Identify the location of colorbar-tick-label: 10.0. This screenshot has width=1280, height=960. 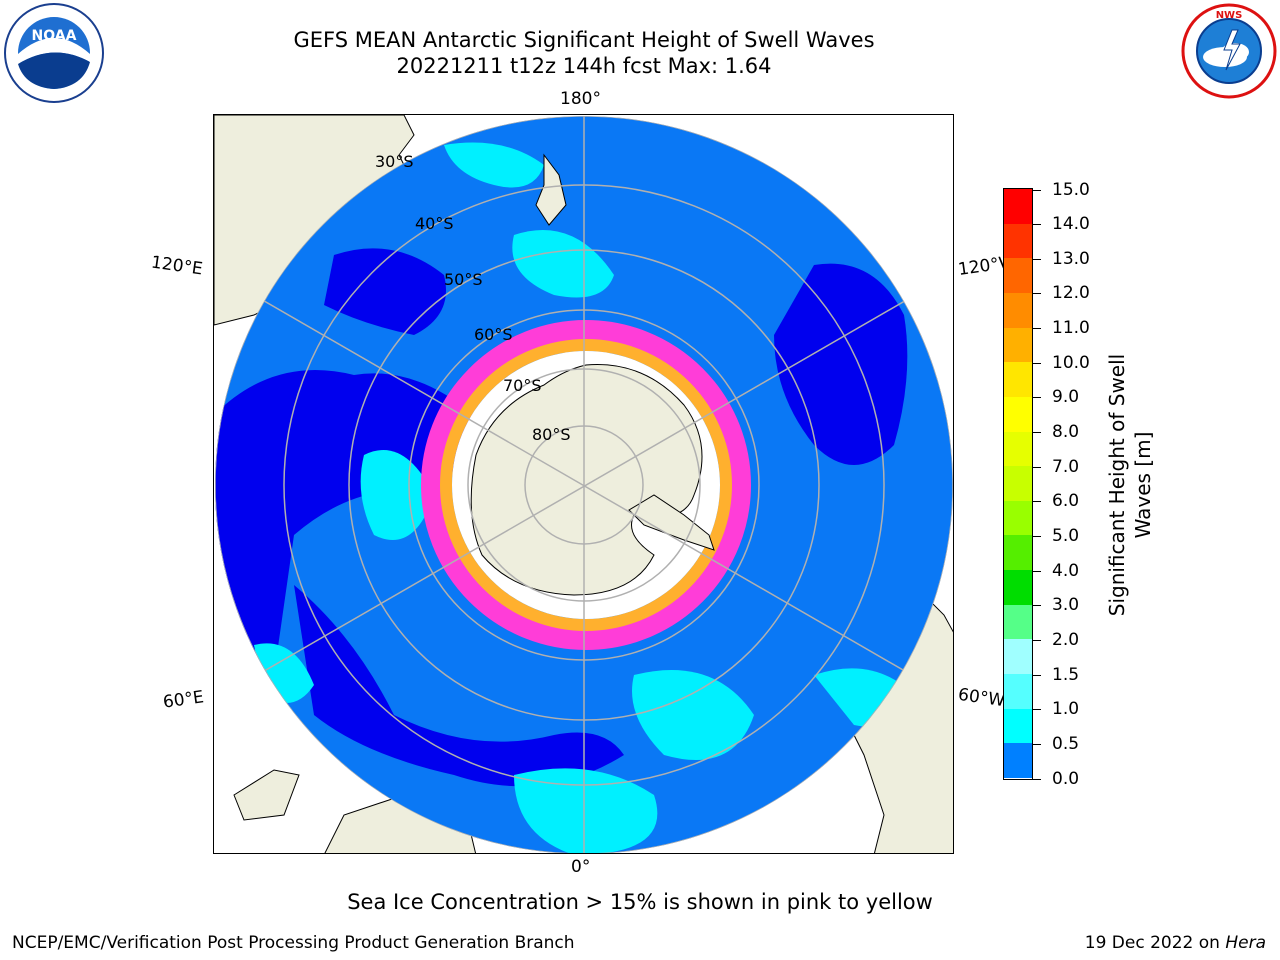
(1071, 362).